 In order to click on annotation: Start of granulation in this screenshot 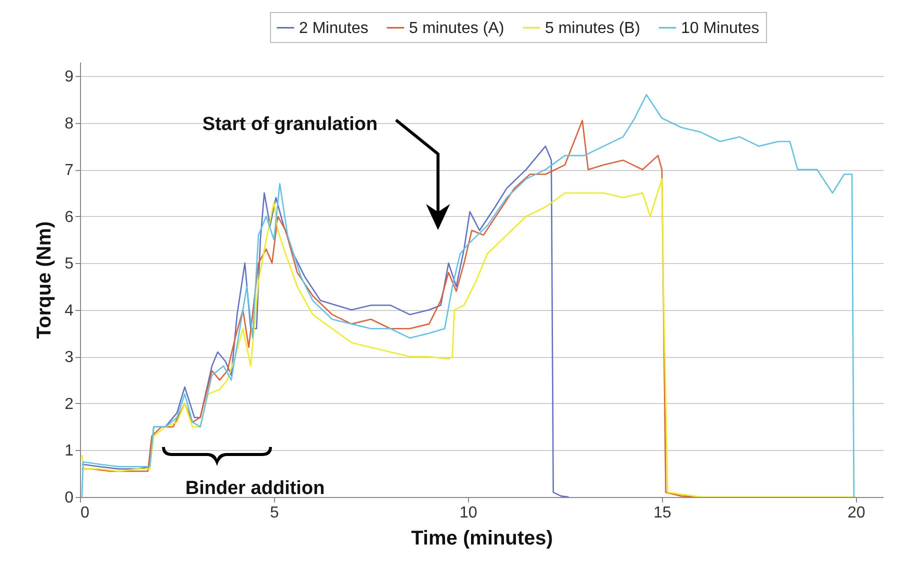, I will do `click(290, 124)`.